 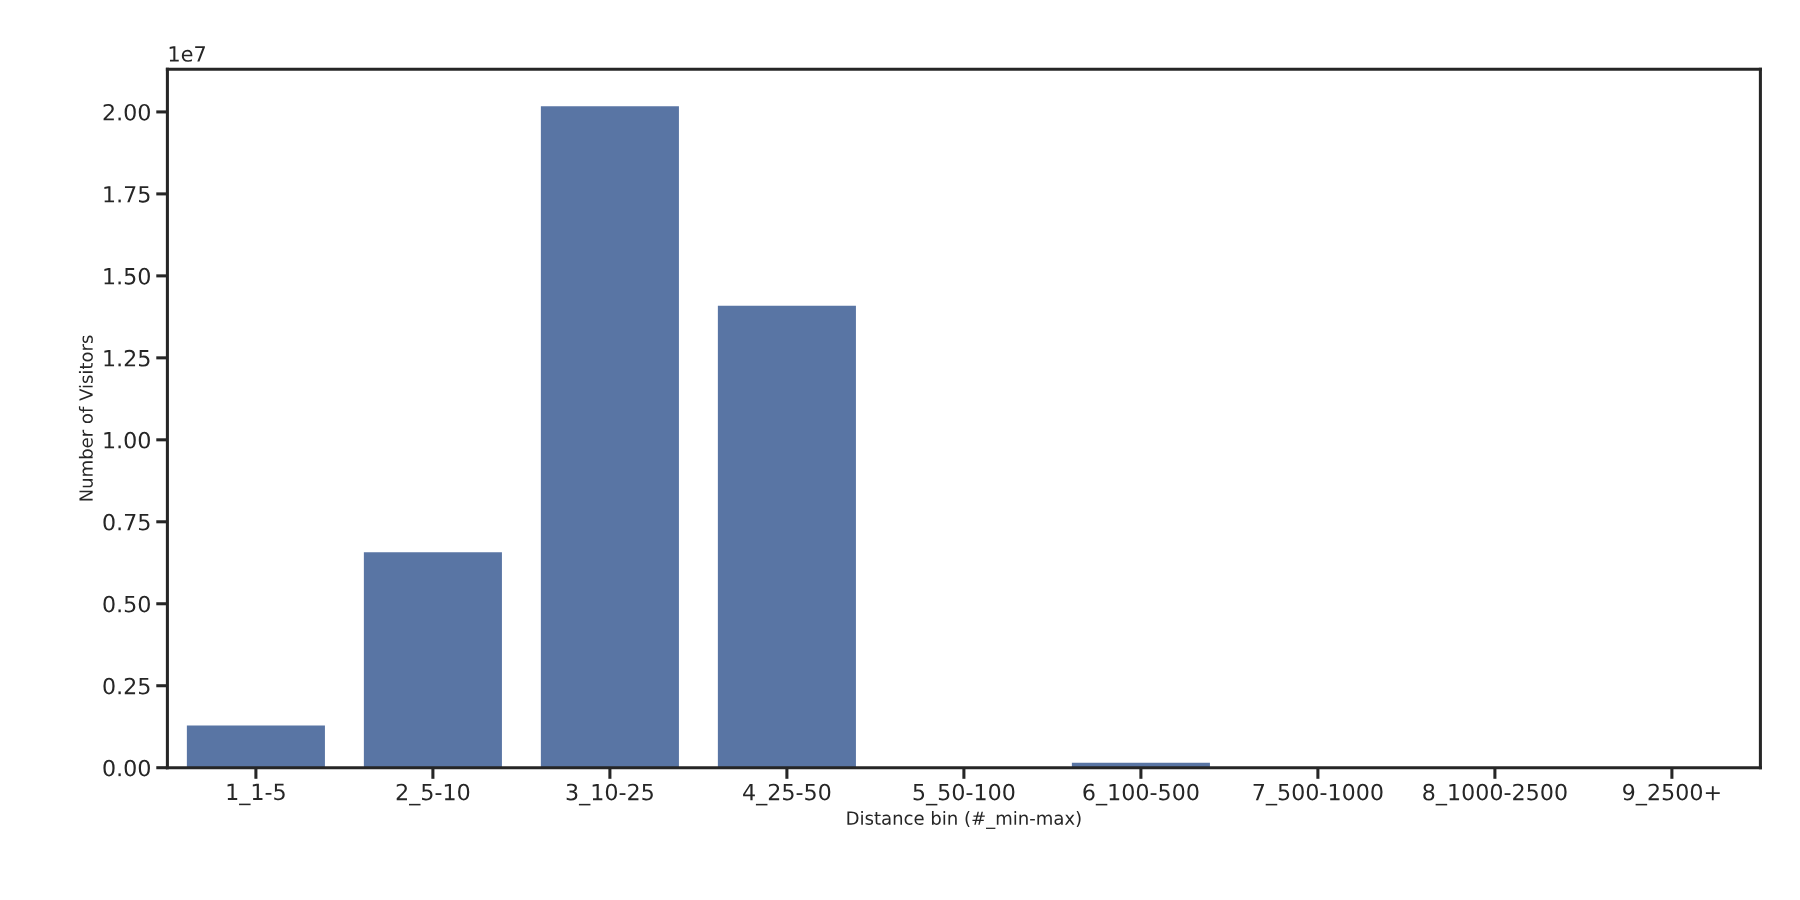 What do you see at coordinates (127, 276) in the screenshot?
I see `y-tick-label: 1.50` at bounding box center [127, 276].